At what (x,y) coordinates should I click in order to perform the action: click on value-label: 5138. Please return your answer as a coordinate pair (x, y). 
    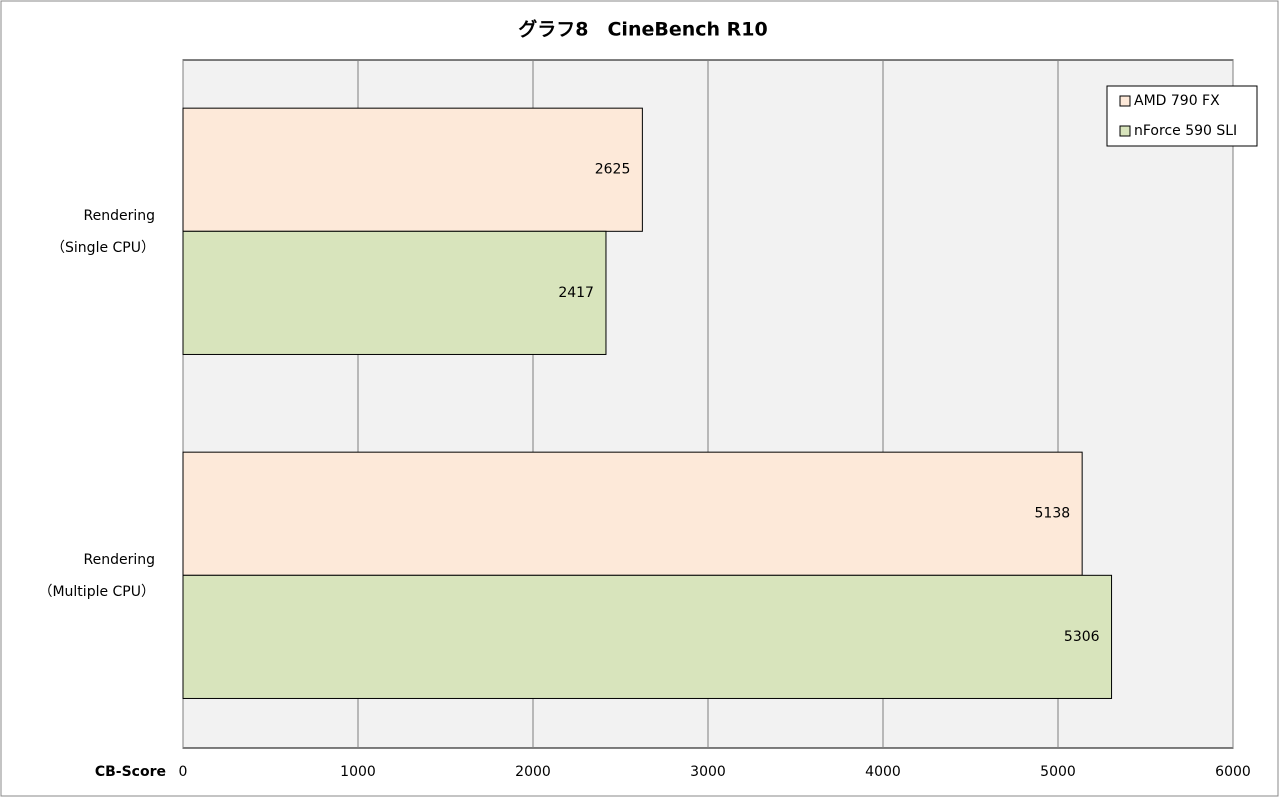
    Looking at the image, I should click on (1053, 514).